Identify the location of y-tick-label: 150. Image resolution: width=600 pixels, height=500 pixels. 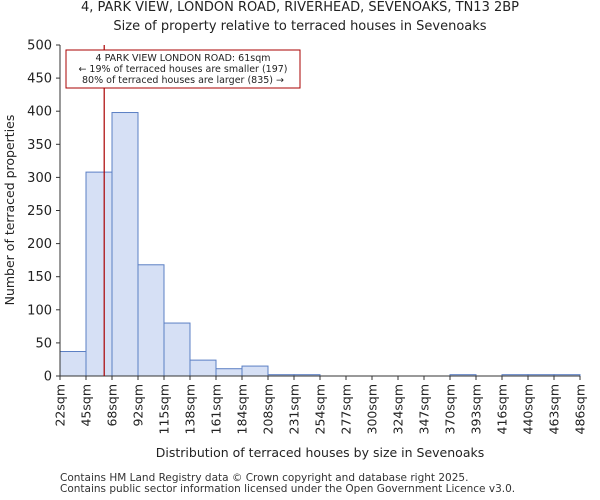
(39, 277).